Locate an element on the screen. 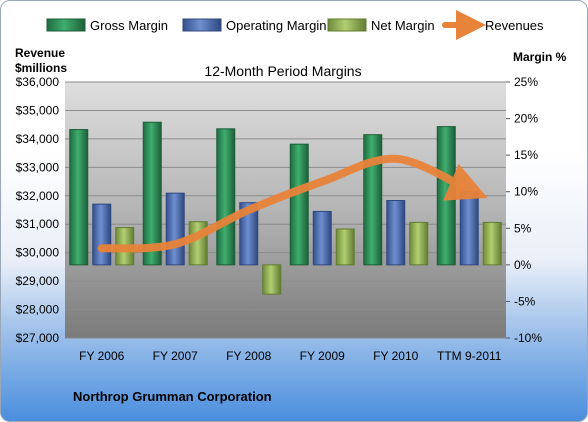  right-tick-label: 0% is located at coordinates (523, 265).